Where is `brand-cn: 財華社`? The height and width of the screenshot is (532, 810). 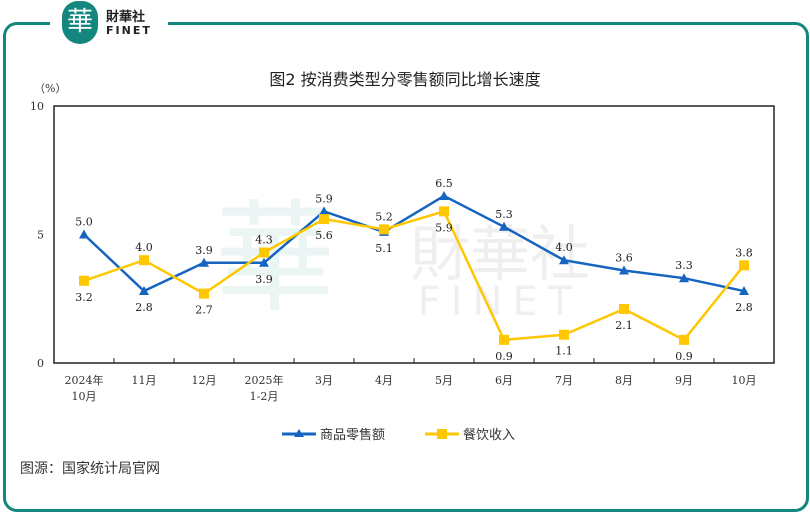
brand-cn: 財華社 is located at coordinates (126, 17).